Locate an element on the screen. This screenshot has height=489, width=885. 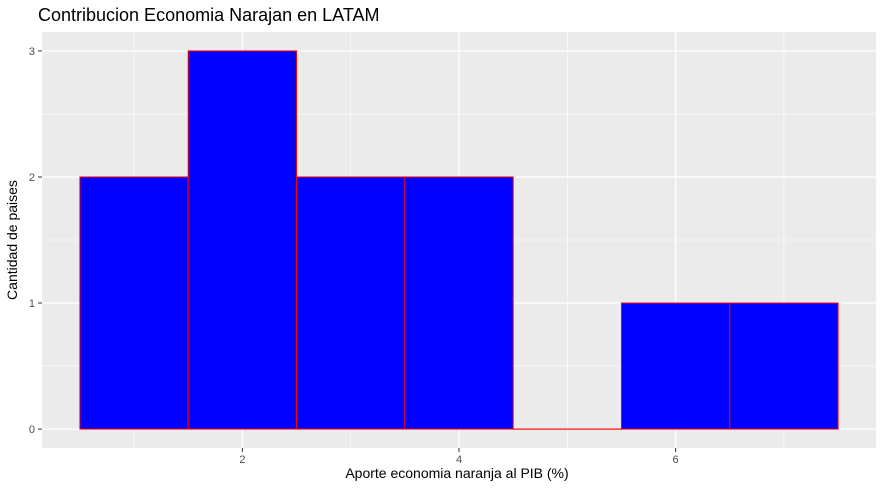
y-tick-label: 1 is located at coordinates (32, 304).